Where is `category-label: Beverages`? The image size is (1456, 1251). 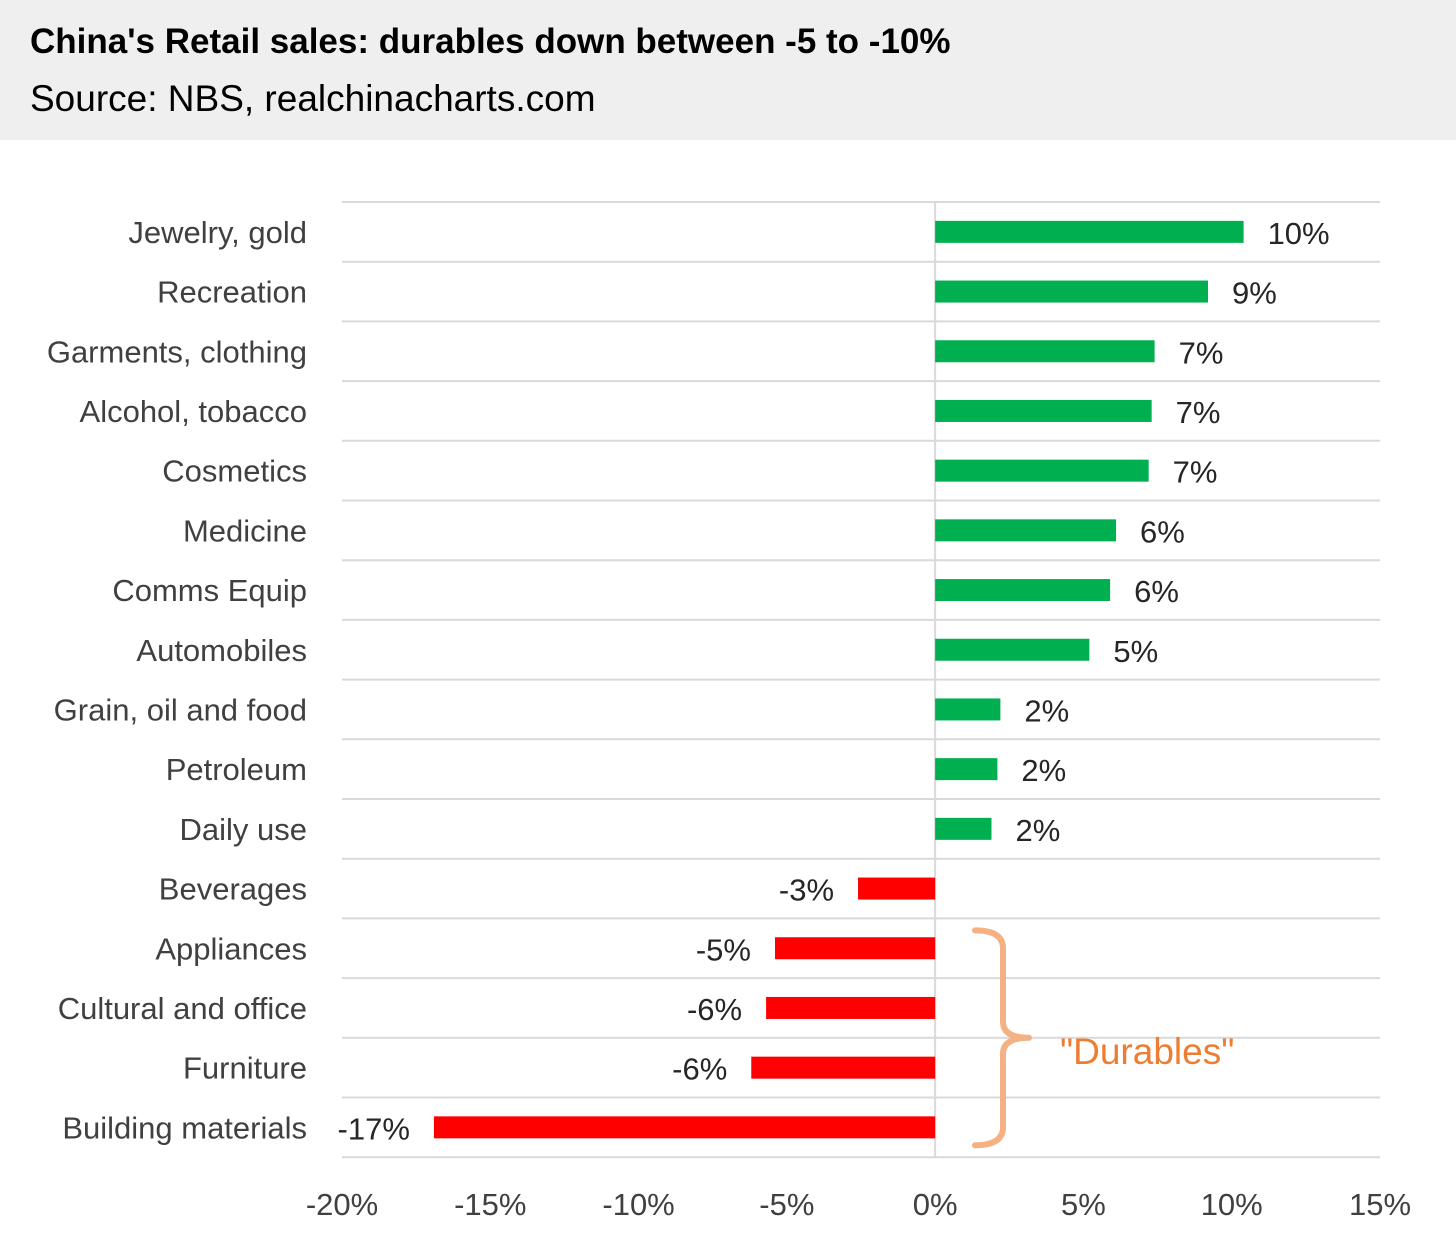
category-label: Beverages is located at coordinates (233, 889).